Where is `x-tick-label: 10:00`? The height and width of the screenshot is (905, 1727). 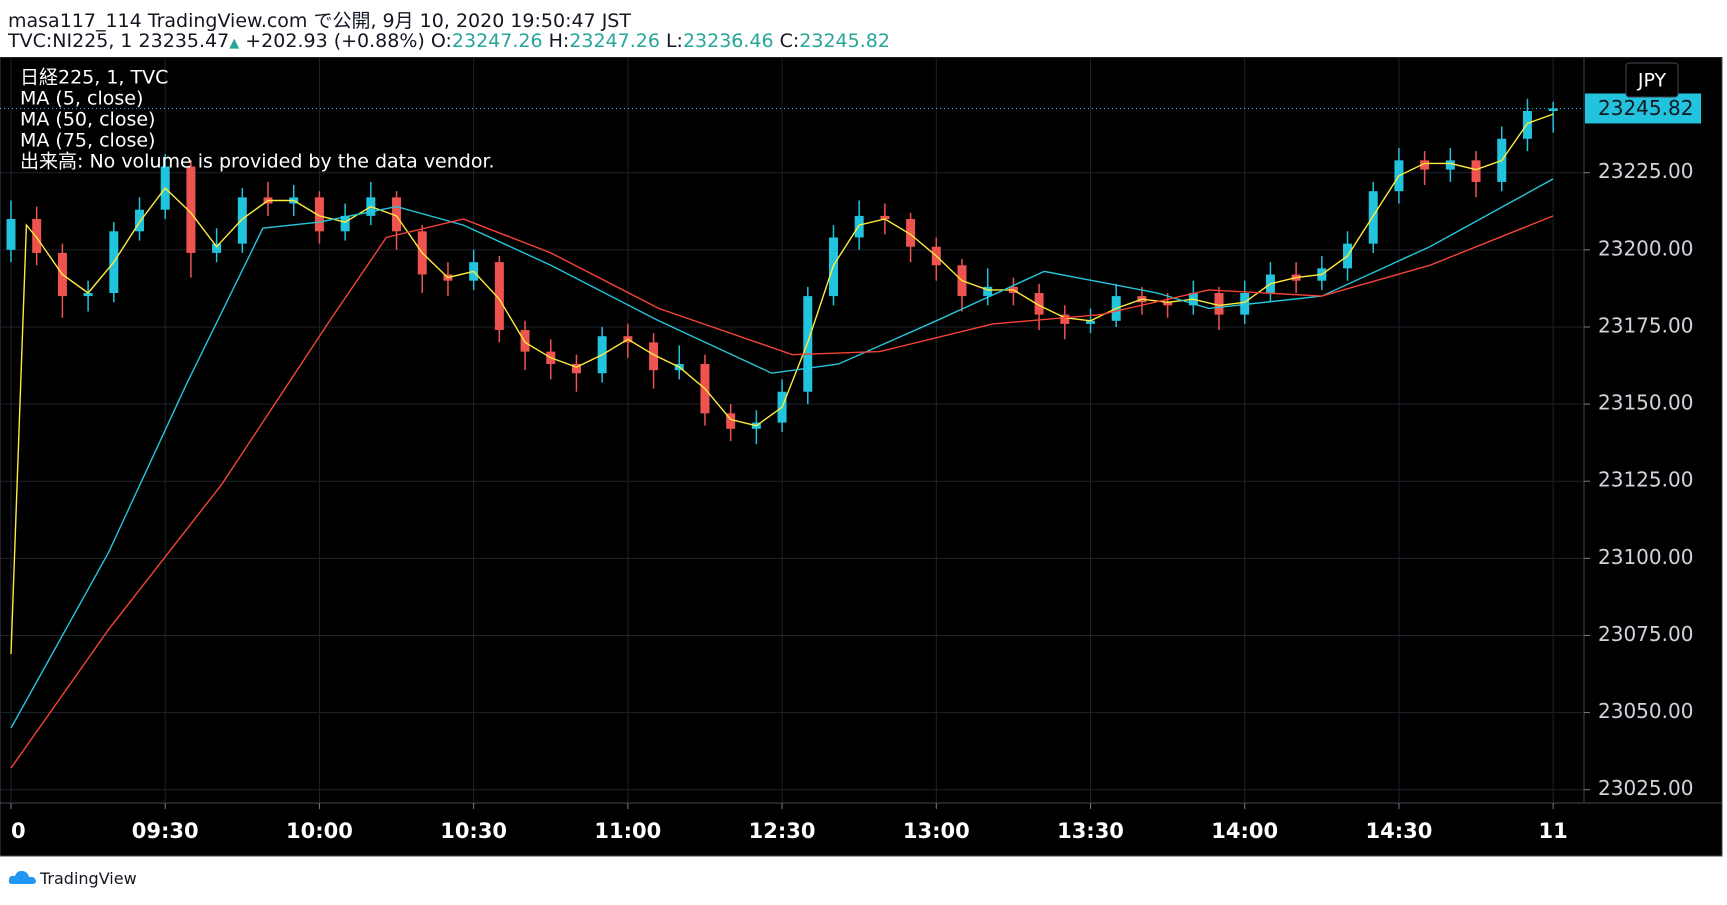 x-tick-label: 10:00 is located at coordinates (319, 831).